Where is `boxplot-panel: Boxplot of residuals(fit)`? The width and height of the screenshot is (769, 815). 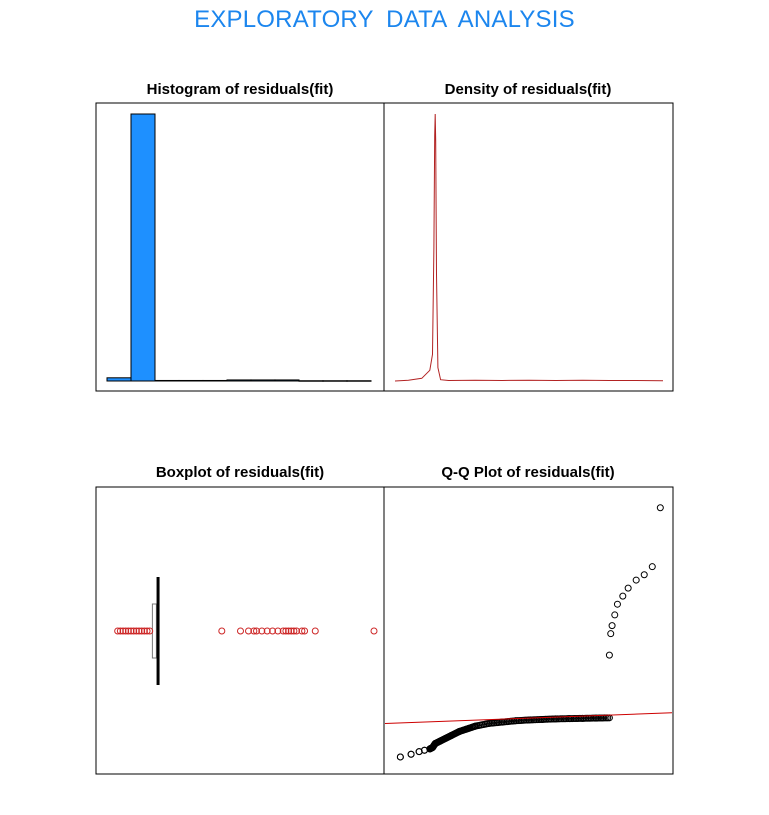 boxplot-panel: Boxplot of residuals(fit) is located at coordinates (240, 619).